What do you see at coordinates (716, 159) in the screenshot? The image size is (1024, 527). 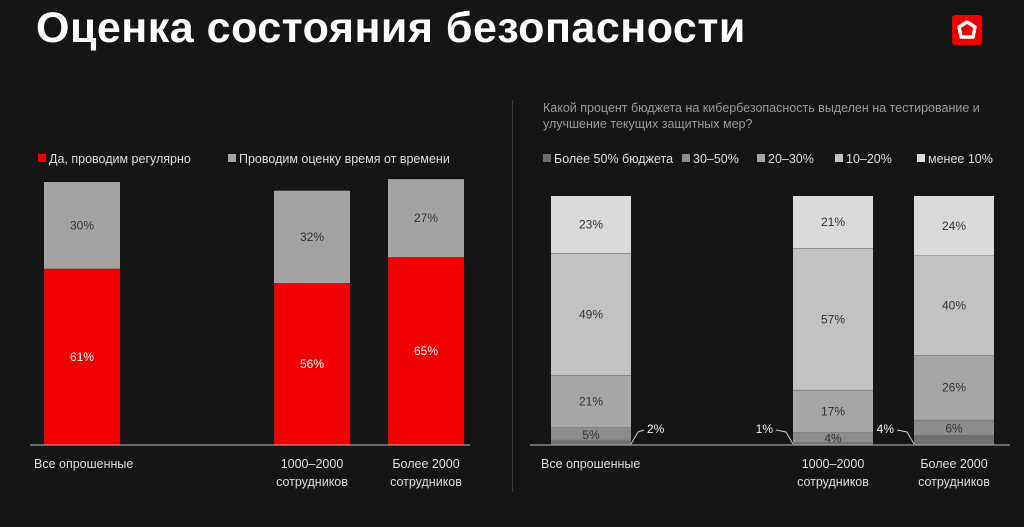 I see `legend-label: 30–50%` at bounding box center [716, 159].